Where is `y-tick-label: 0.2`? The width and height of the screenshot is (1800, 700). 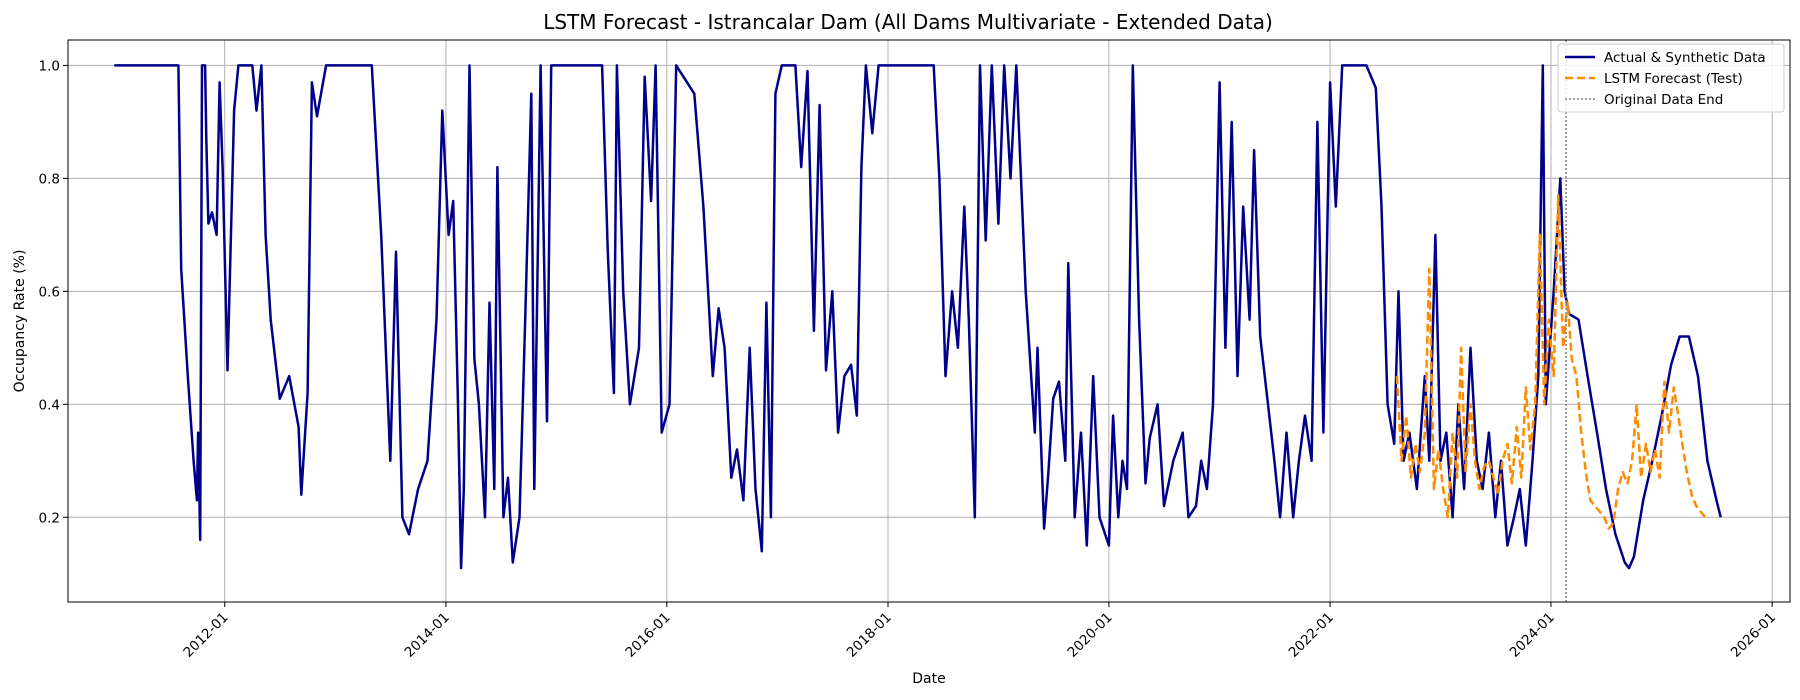 y-tick-label: 0.2 is located at coordinates (49, 518).